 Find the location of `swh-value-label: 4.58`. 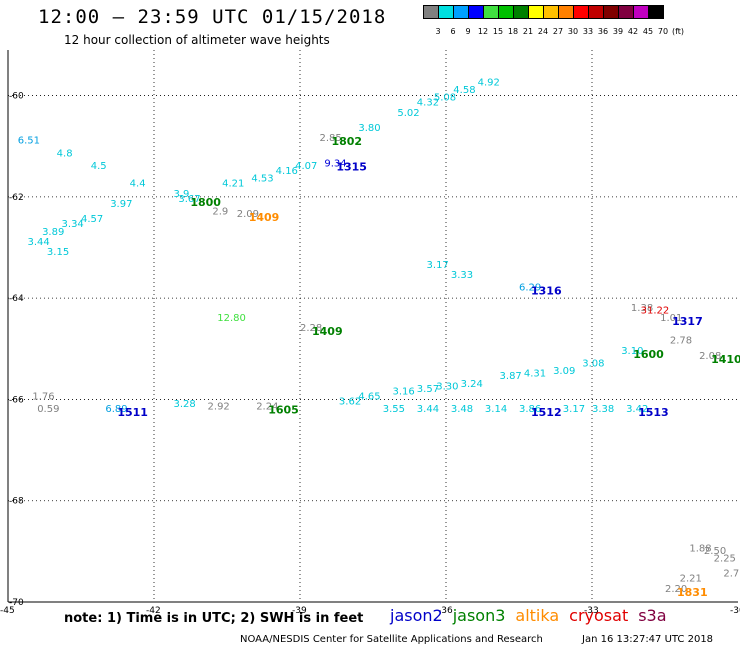

swh-value-label: 4.58 is located at coordinates (464, 90).